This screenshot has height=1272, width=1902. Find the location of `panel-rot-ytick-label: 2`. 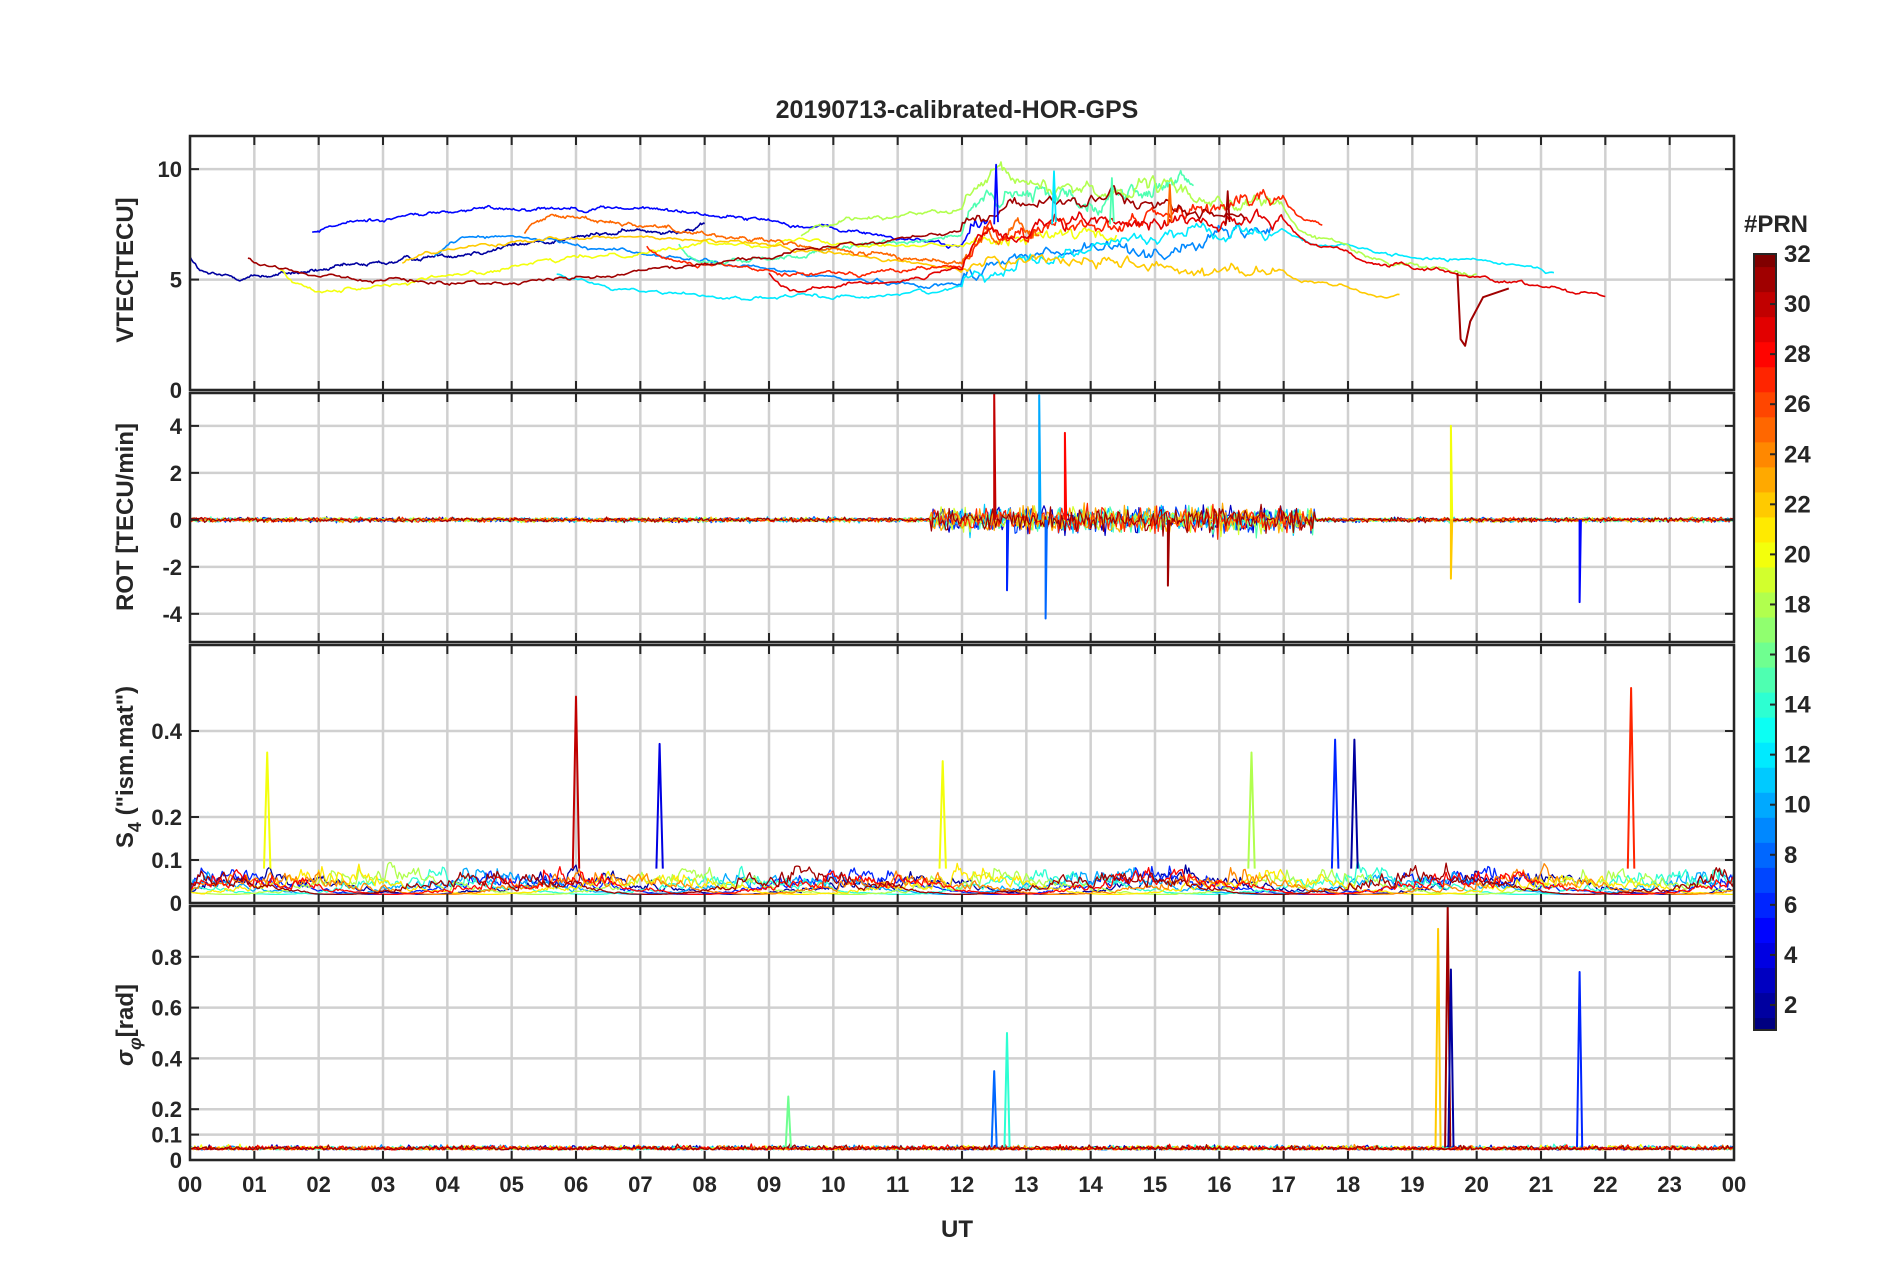

panel-rot-ytick-label: 2 is located at coordinates (176, 473).